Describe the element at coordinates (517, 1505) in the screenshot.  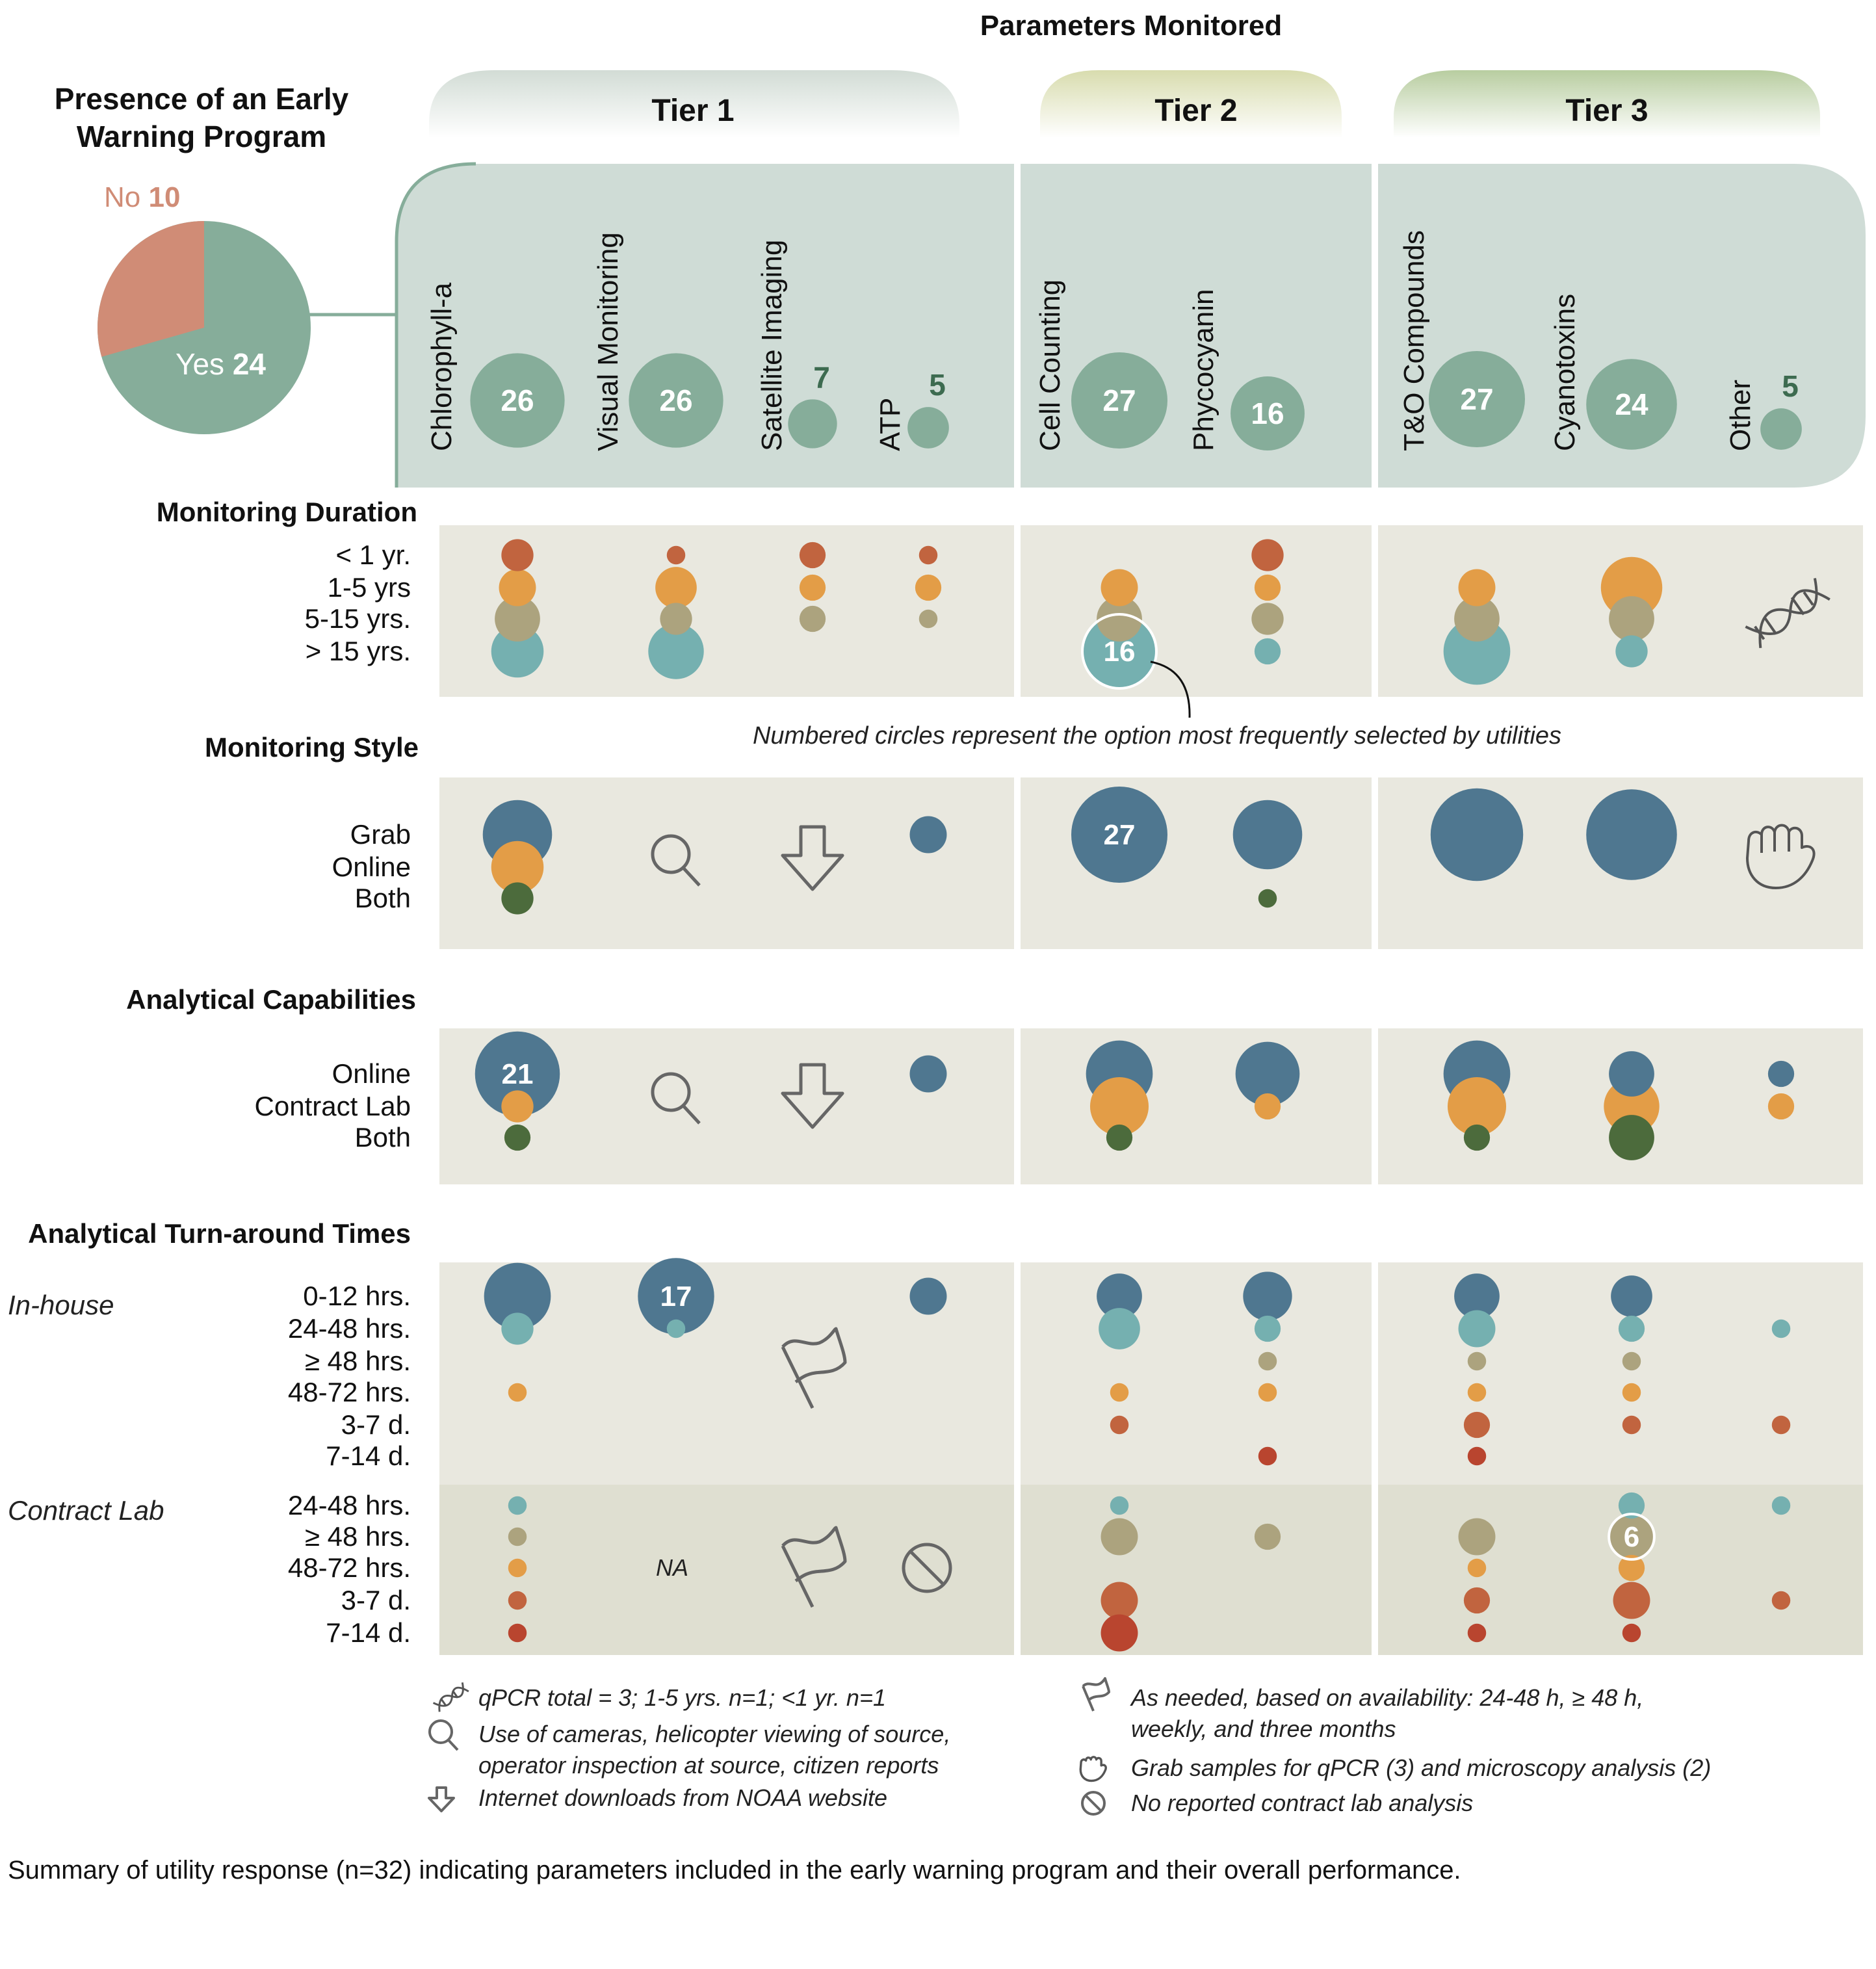
I see `bubble-tc0` at that location.